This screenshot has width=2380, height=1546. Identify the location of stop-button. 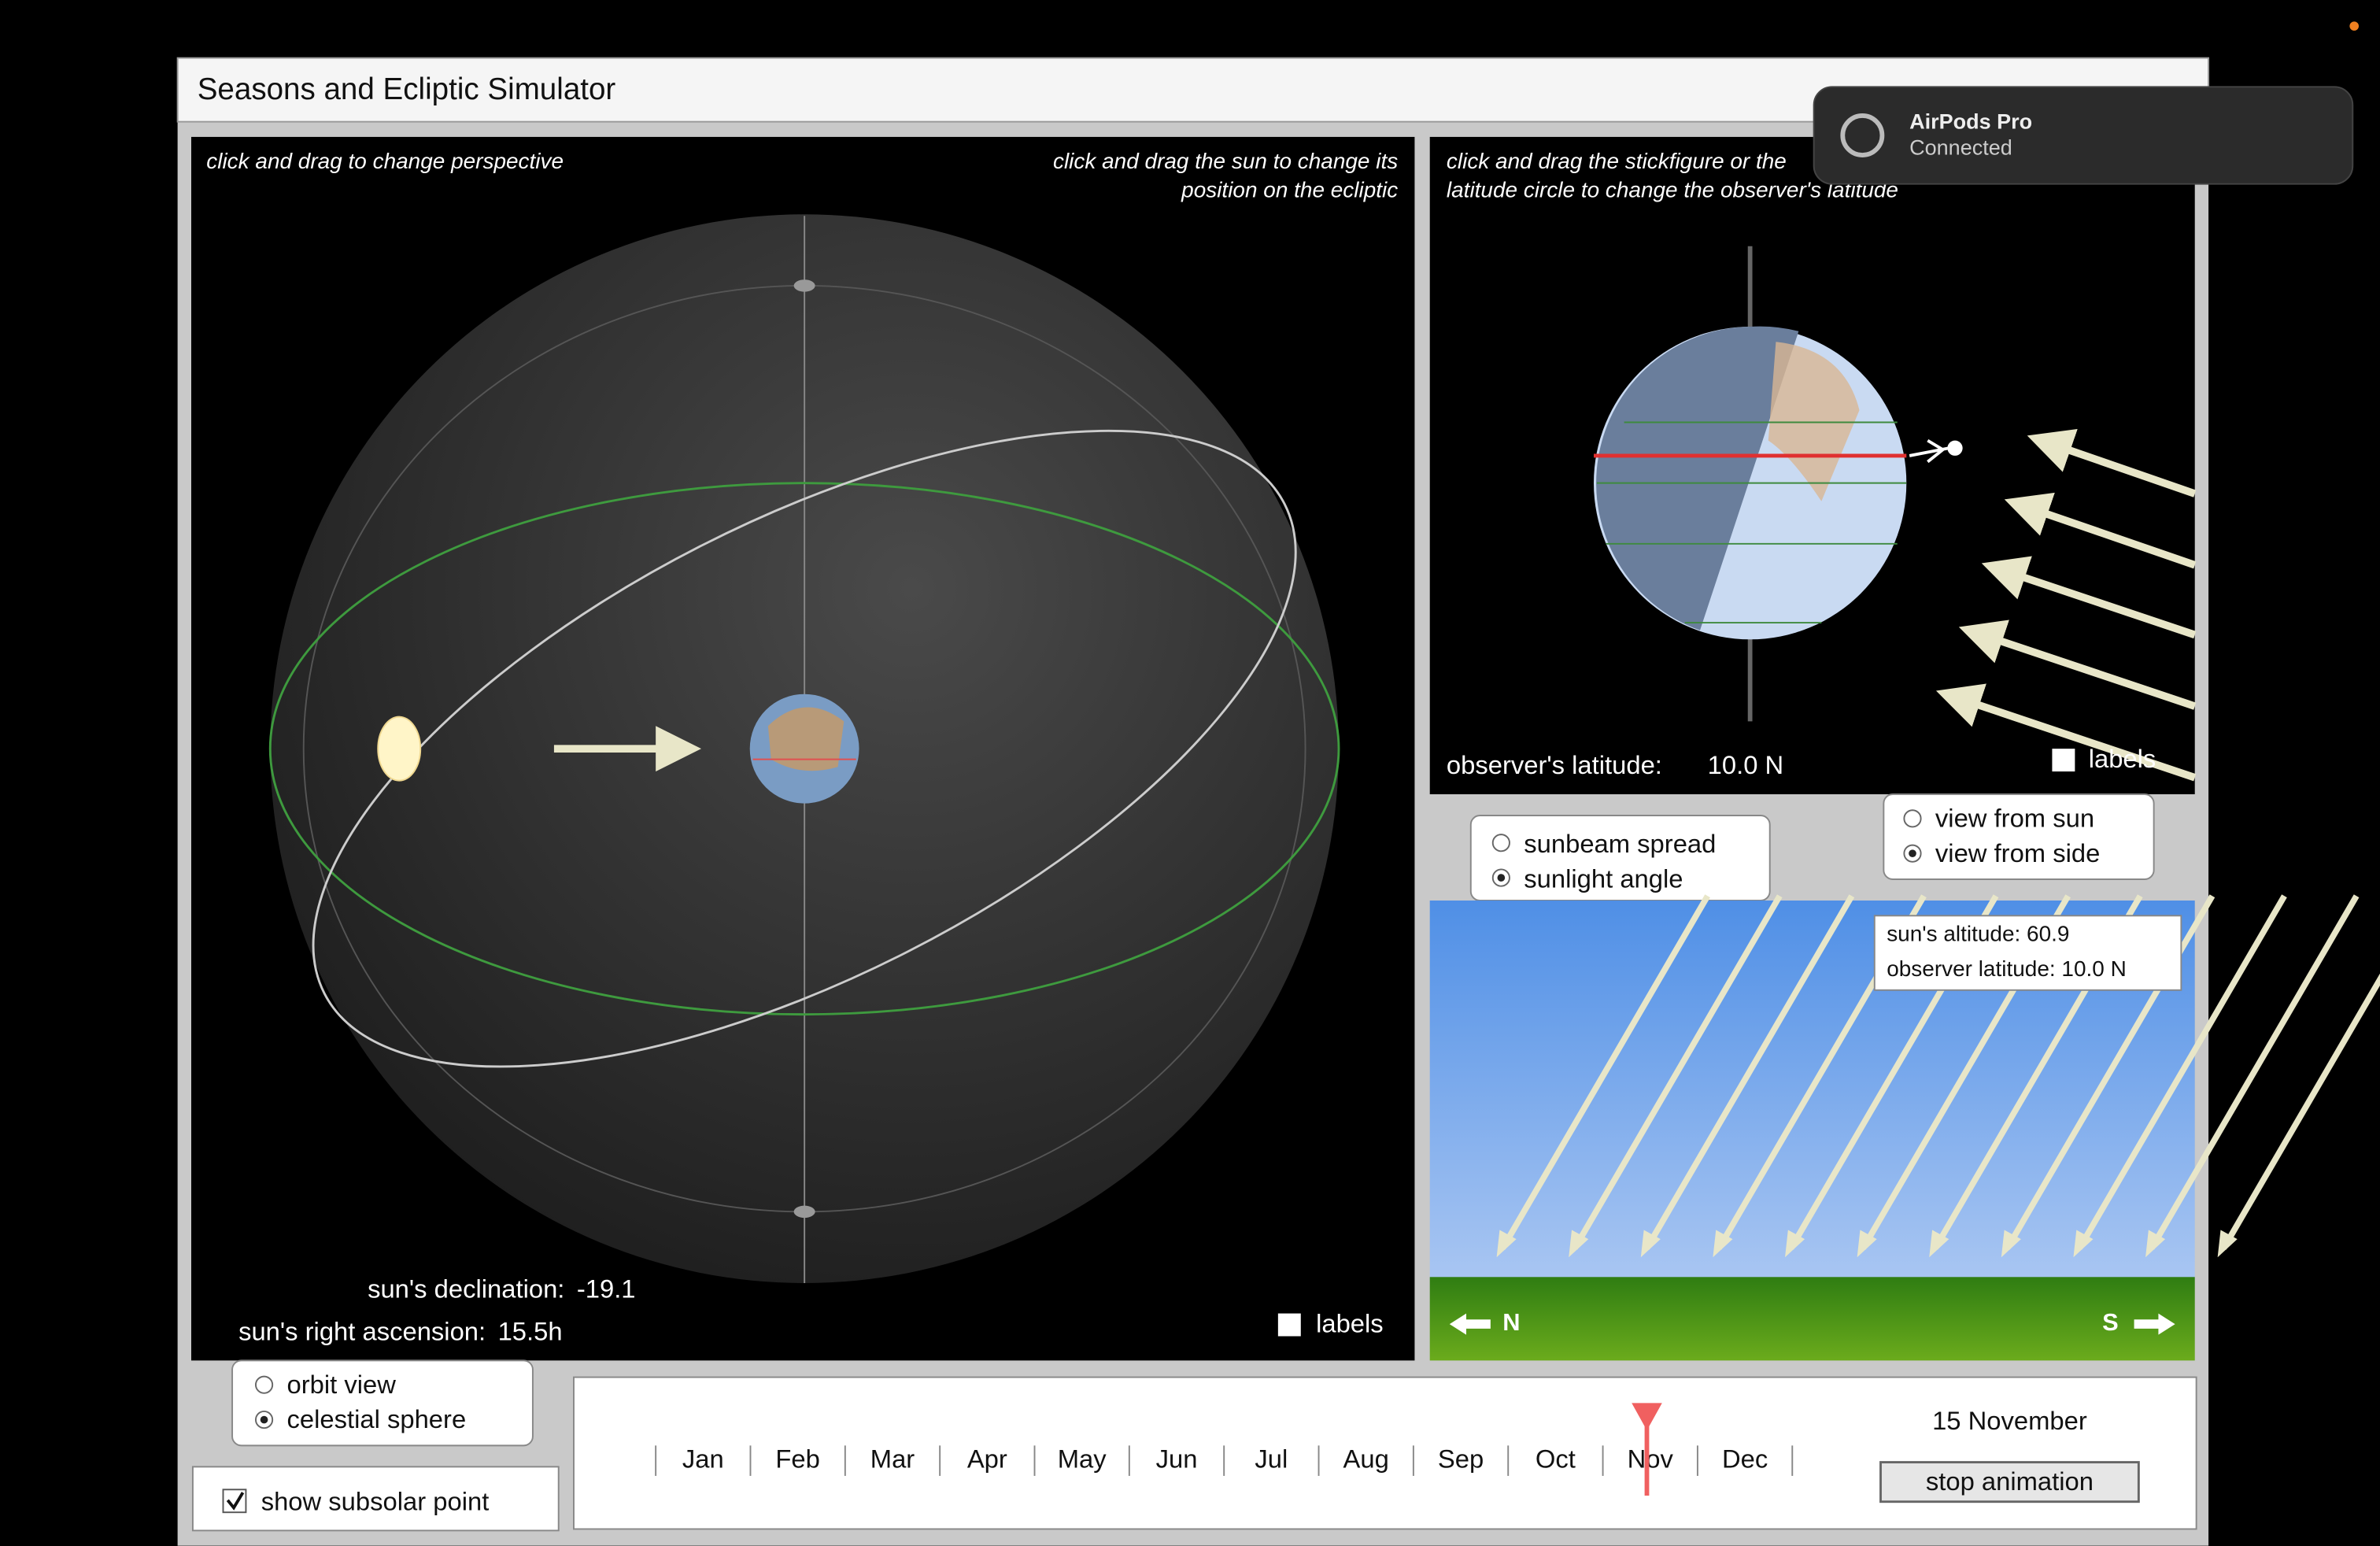
(2009, 1482).